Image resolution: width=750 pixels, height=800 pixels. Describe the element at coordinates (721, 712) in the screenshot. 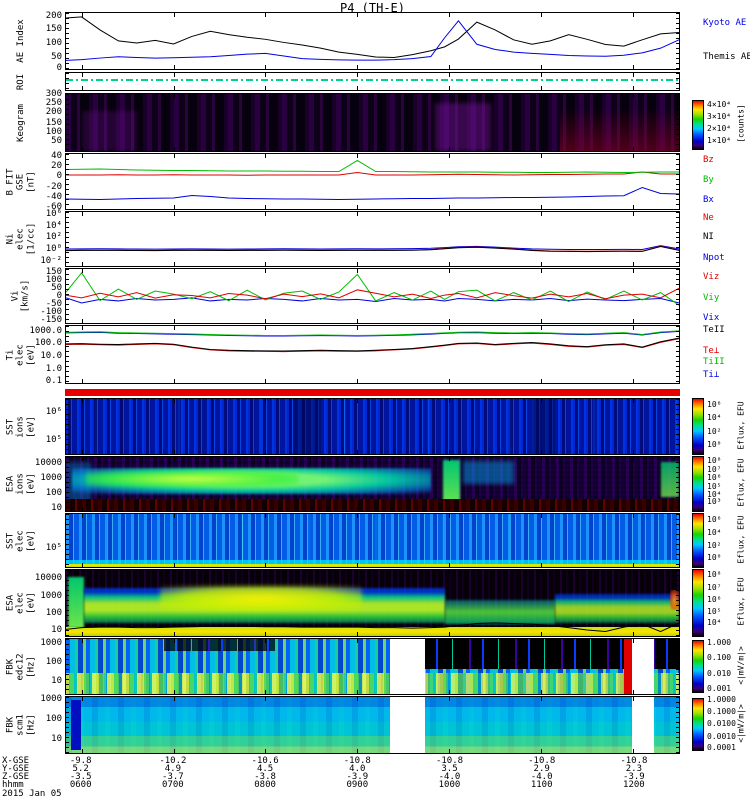

I see `colorbar-tick-label: 0.1000` at that location.